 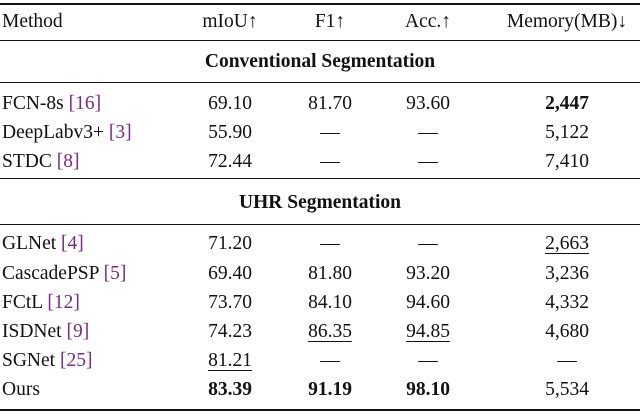 What do you see at coordinates (115, 273) in the screenshot?
I see `citation: [5]` at bounding box center [115, 273].